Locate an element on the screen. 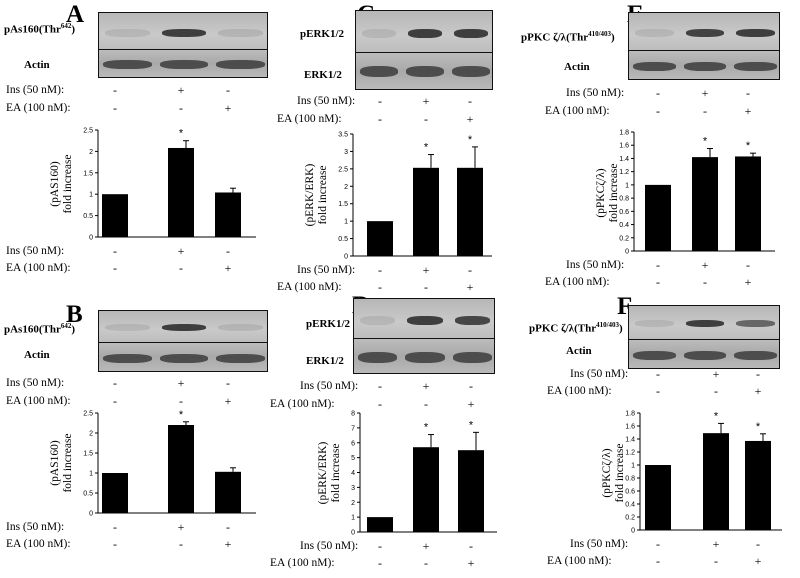 This screenshot has width=800, height=578. blot-target-strip is located at coordinates (424, 32).